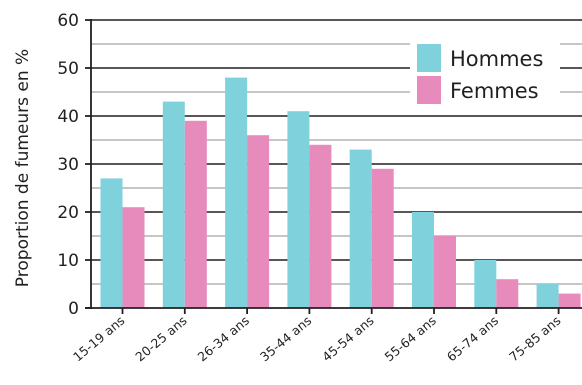 The height and width of the screenshot is (385, 582). Describe the element at coordinates (160, 339) in the screenshot. I see `x-tick-label: 20-25 ans` at that location.